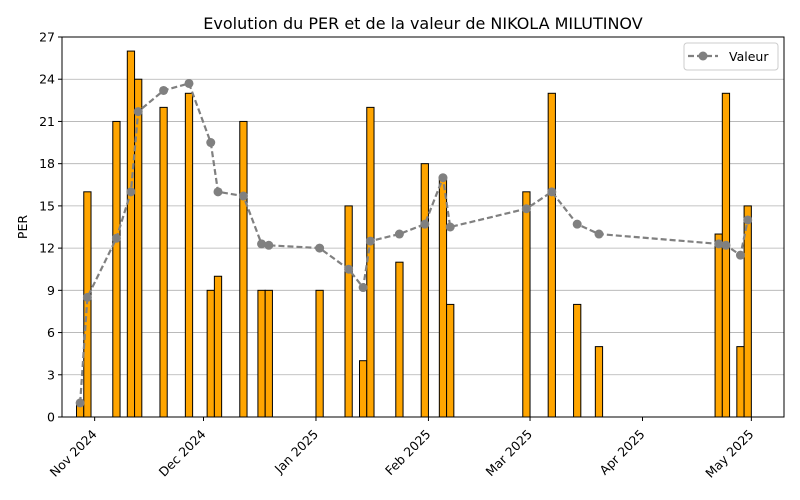 The height and width of the screenshot is (500, 800). Describe the element at coordinates (408, 453) in the screenshot. I see `x-tick-label-3: Feb 2025` at that location.